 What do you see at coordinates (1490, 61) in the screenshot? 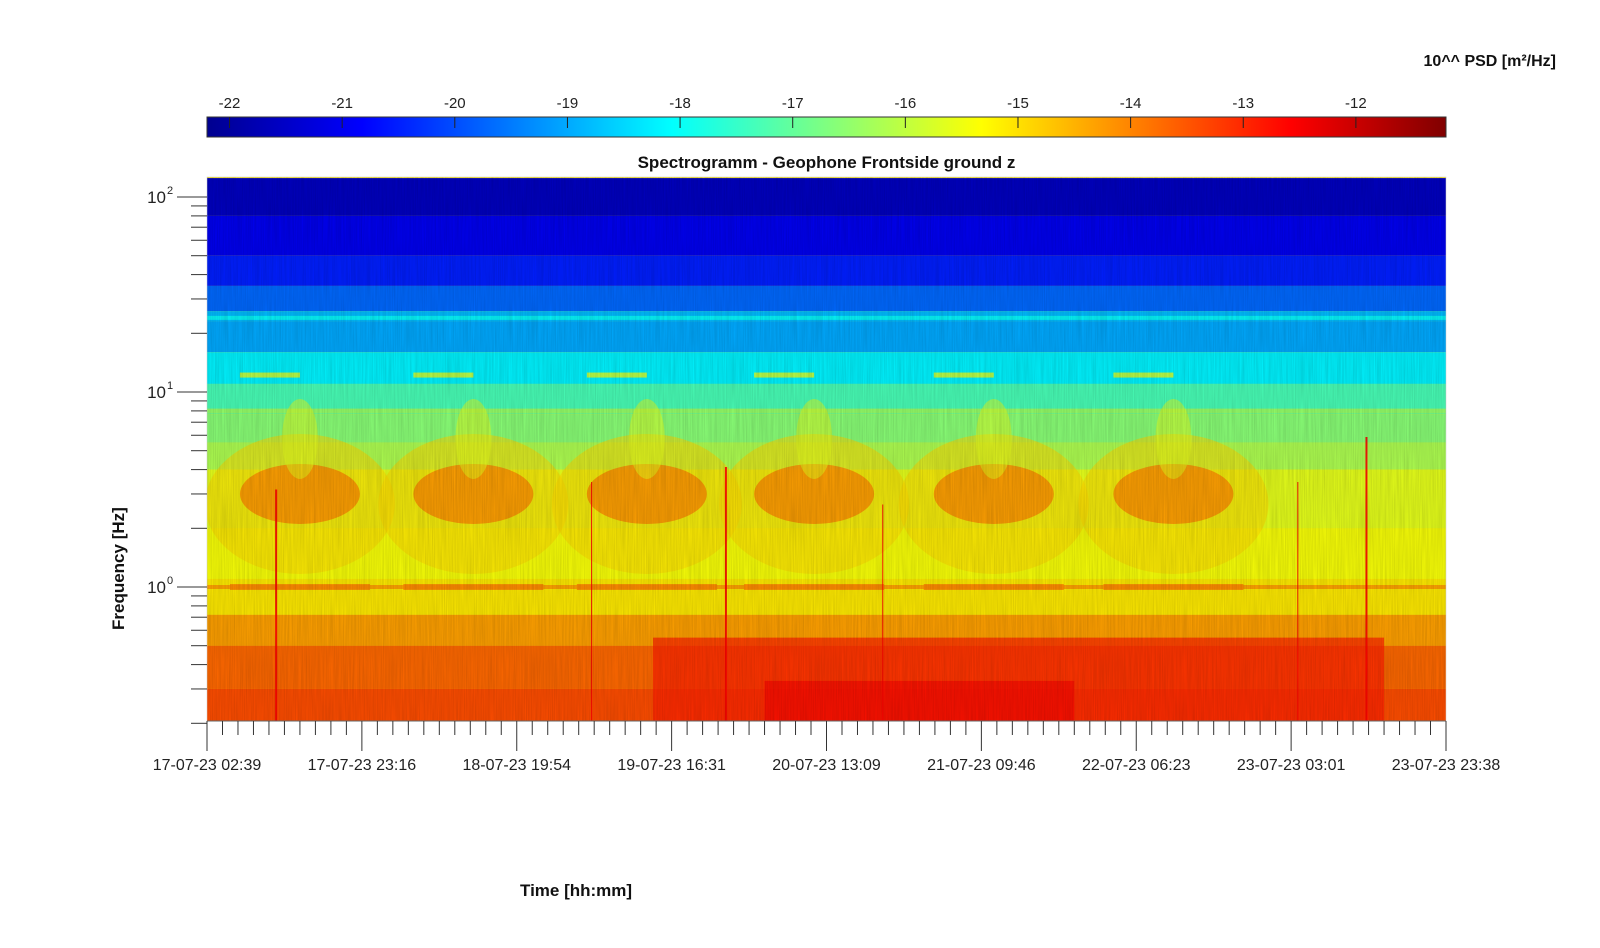
I see `colorbar-title: 10^^ PSD [m²/Hz]` at bounding box center [1490, 61].